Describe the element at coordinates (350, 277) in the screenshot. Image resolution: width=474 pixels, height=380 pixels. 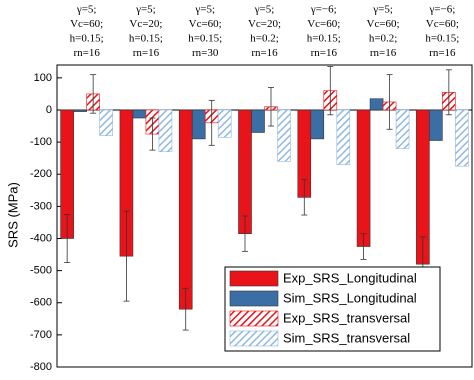
I see `legend-label: Exp_SRS_Longitudinal` at that location.